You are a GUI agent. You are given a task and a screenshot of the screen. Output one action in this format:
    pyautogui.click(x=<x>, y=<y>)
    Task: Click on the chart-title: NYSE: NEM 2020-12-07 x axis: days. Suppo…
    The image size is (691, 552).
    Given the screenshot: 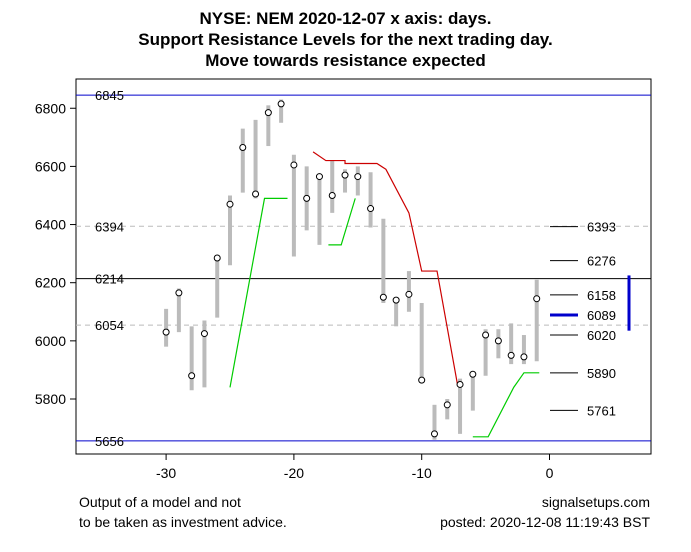 What is the action you would take?
    pyautogui.click(x=345, y=39)
    